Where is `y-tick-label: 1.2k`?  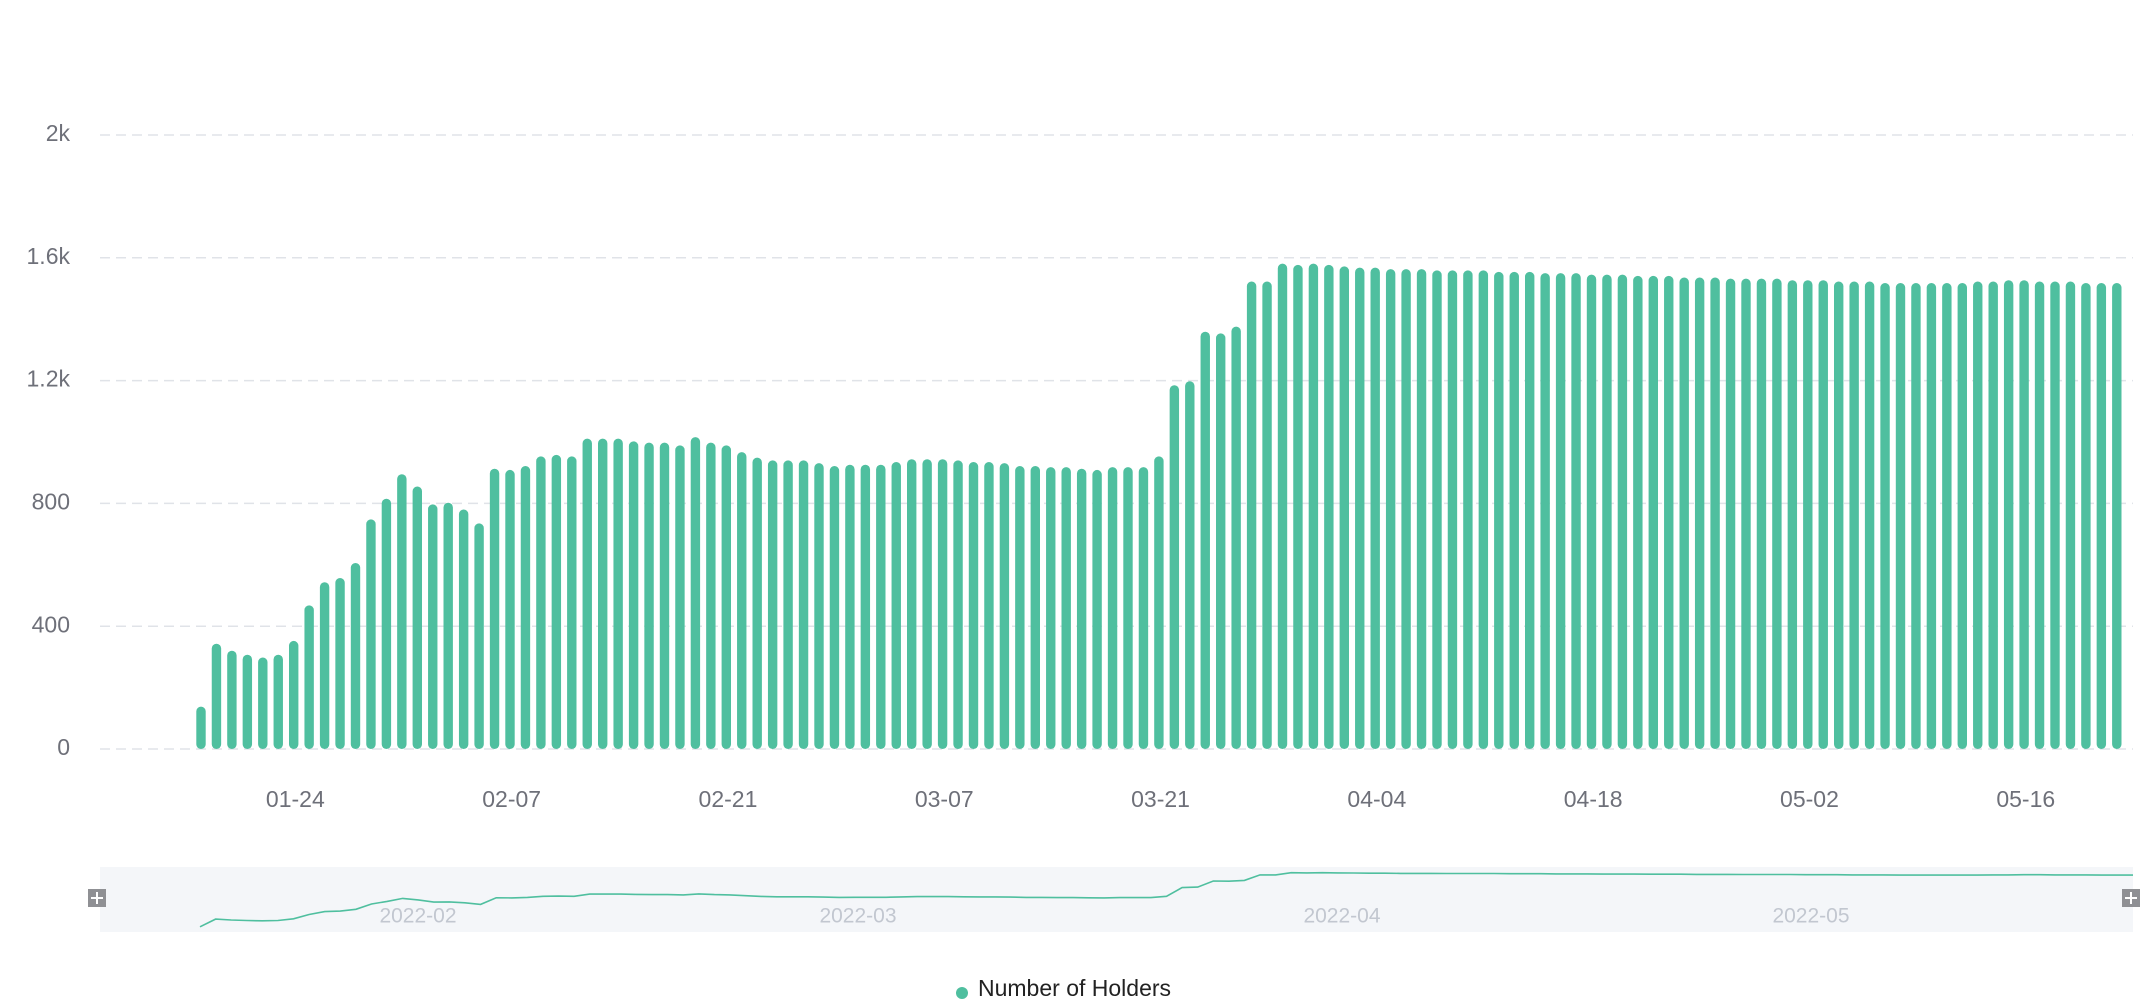 y-tick-label: 1.2k is located at coordinates (49, 379).